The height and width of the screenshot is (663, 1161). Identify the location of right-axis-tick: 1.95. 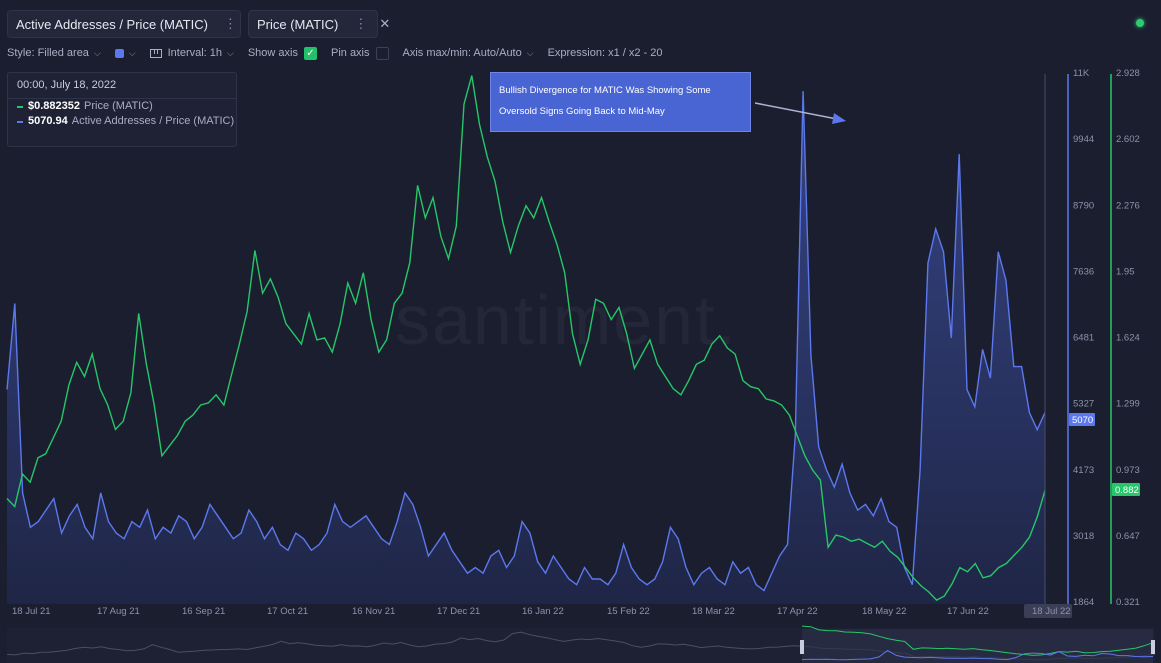
(1125, 271).